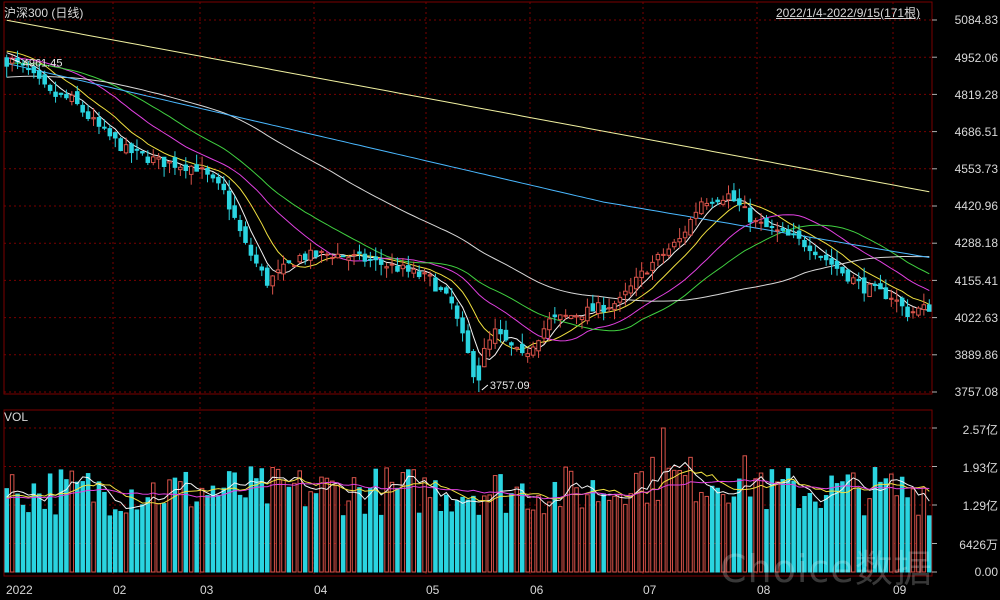 This screenshot has width=1000, height=600. Describe the element at coordinates (976, 243) in the screenshot. I see `y-tick-label: 4288.18` at that location.